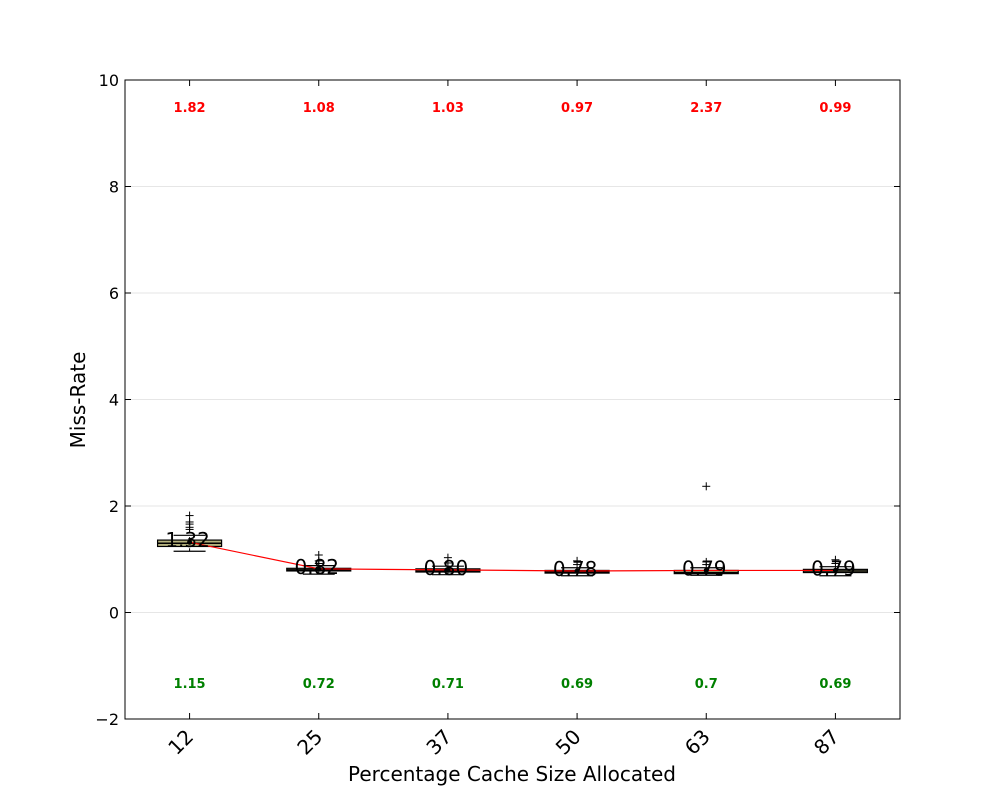 This screenshot has width=1000, height=804. I want to click on y-tick-label: 4, so click(114, 400).